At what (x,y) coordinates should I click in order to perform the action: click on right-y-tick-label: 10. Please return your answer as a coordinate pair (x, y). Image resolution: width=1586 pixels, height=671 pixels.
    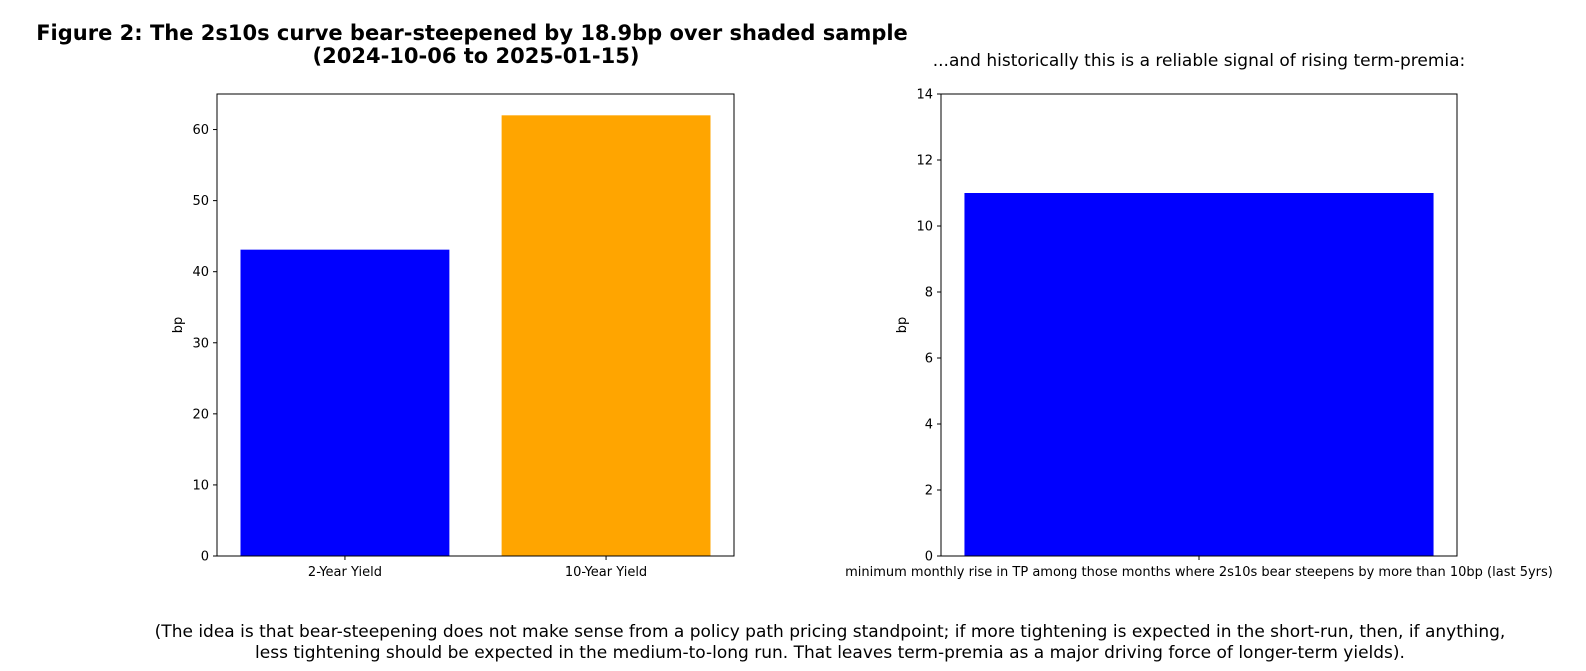
    Looking at the image, I should click on (924, 227).